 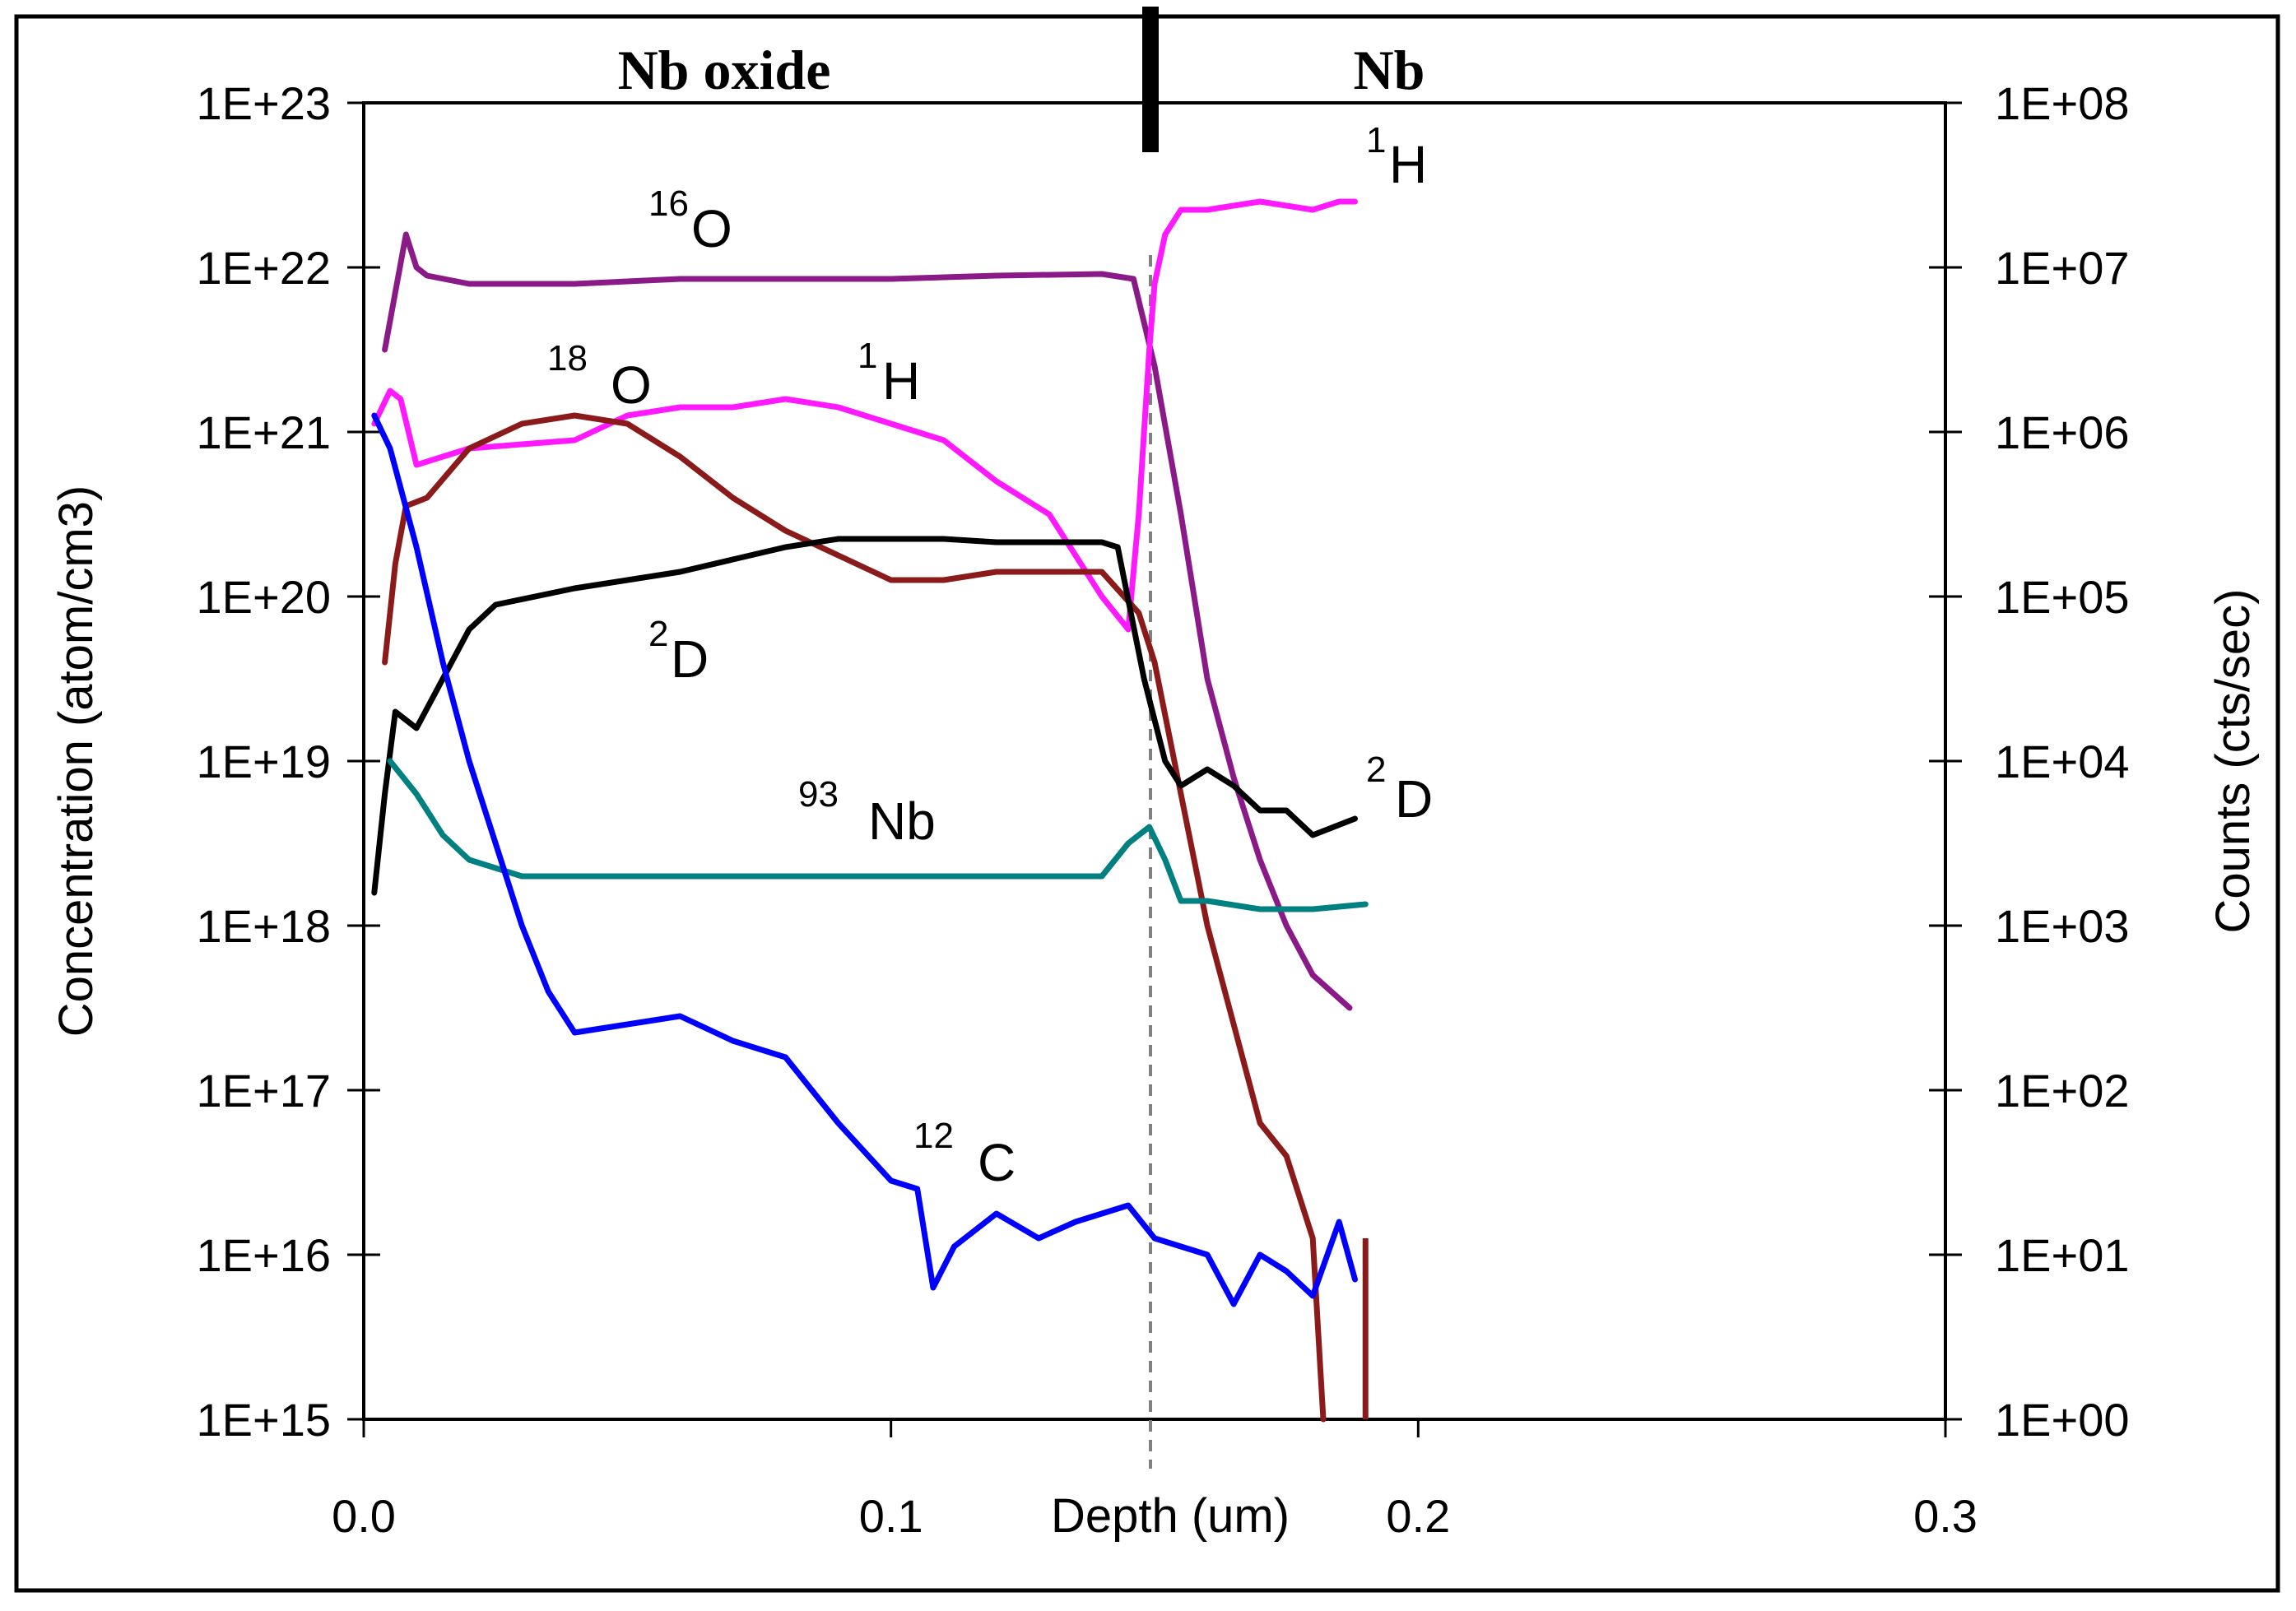 What do you see at coordinates (819, 794) in the screenshot?
I see `series-label-93Nb-sup: 93` at bounding box center [819, 794].